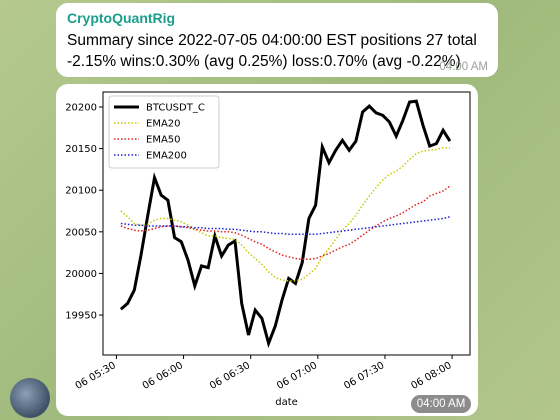  I want to click on x-tick-label: 06 06:30, so click(230, 376).